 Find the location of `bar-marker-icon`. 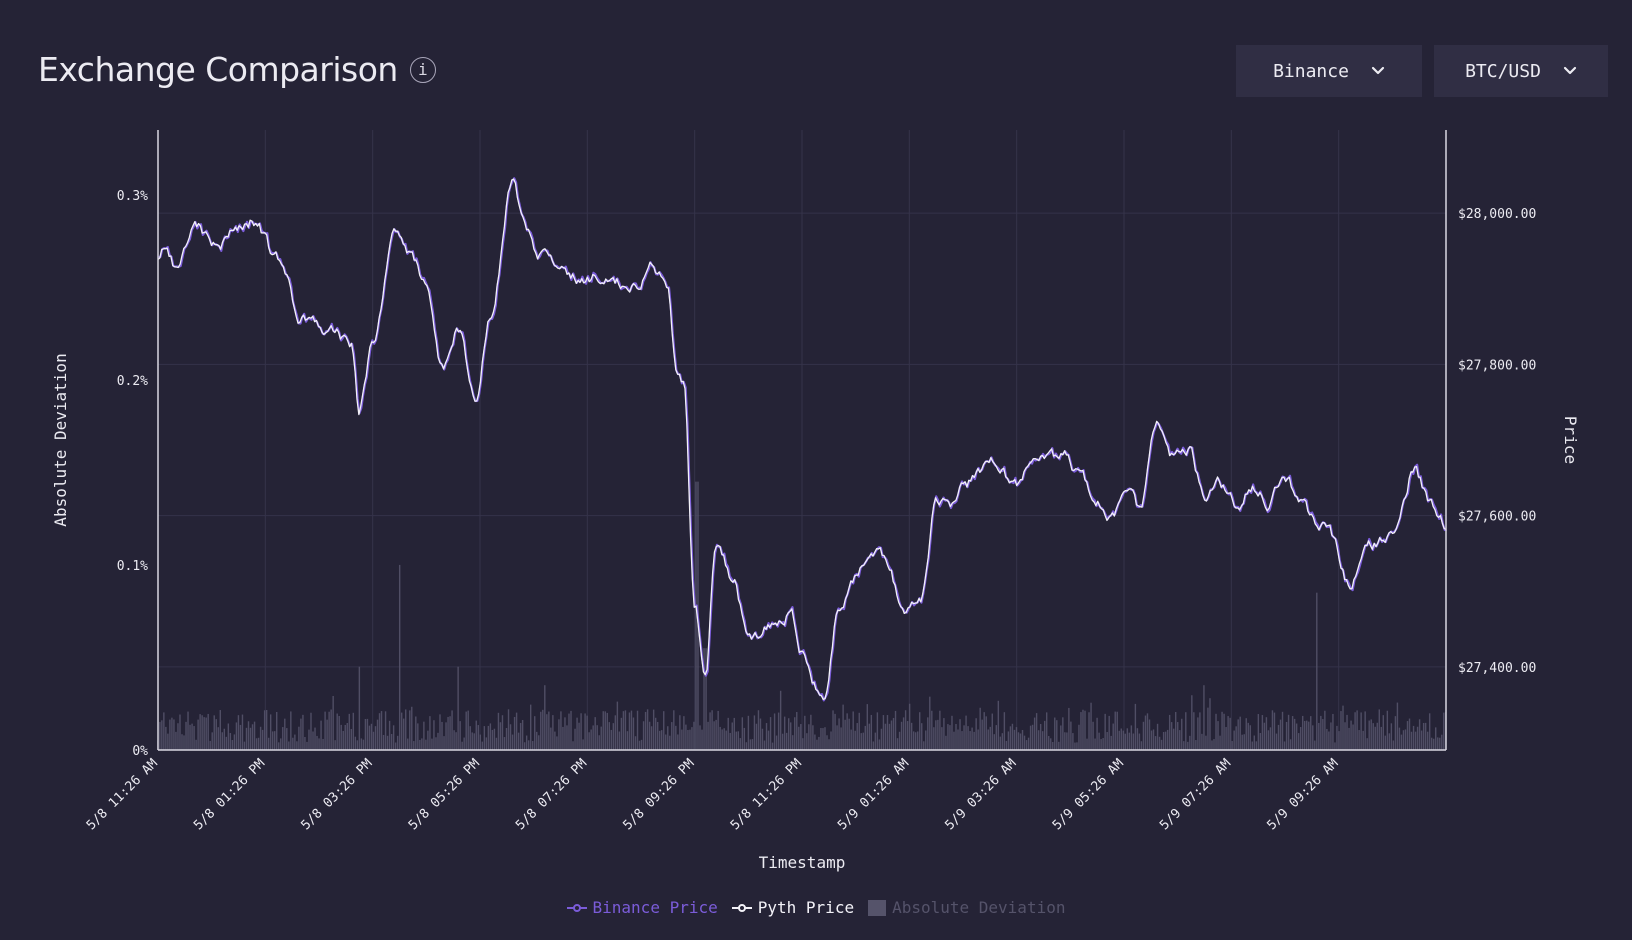

bar-marker-icon is located at coordinates (877, 907).